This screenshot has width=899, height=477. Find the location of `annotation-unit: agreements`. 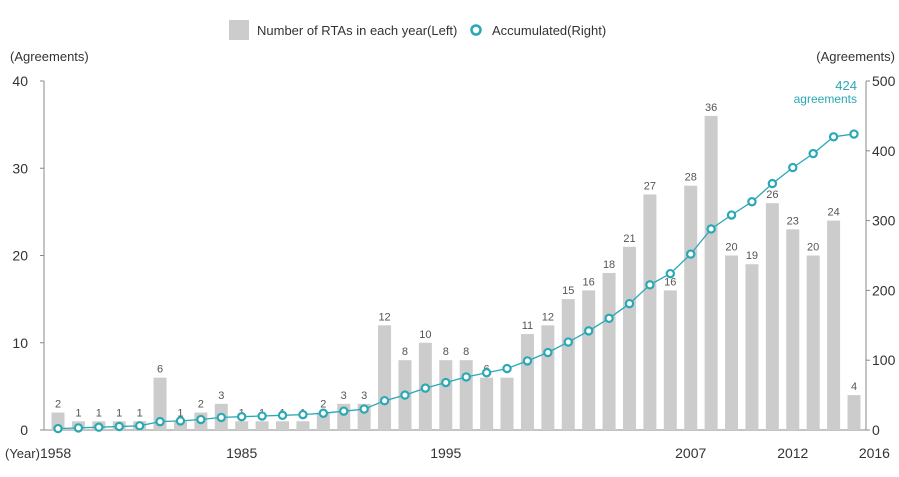

annotation-unit: agreements is located at coordinates (825, 99).